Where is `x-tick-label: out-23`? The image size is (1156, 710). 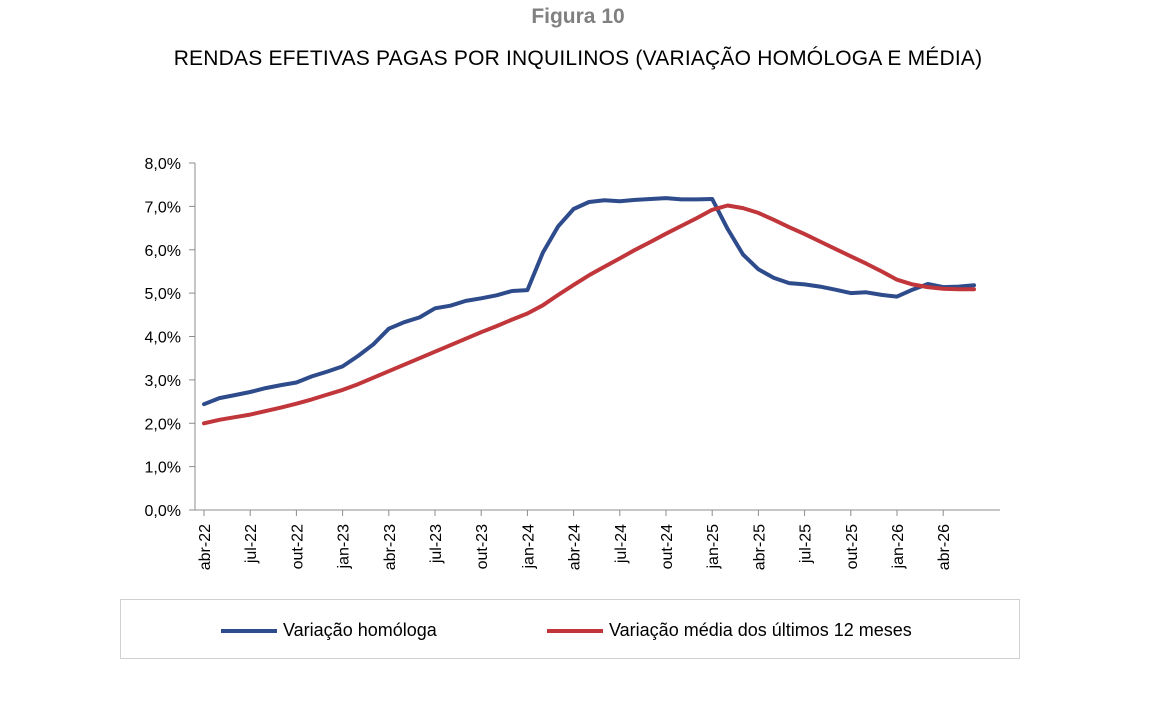
x-tick-label: out-23 is located at coordinates (482, 546).